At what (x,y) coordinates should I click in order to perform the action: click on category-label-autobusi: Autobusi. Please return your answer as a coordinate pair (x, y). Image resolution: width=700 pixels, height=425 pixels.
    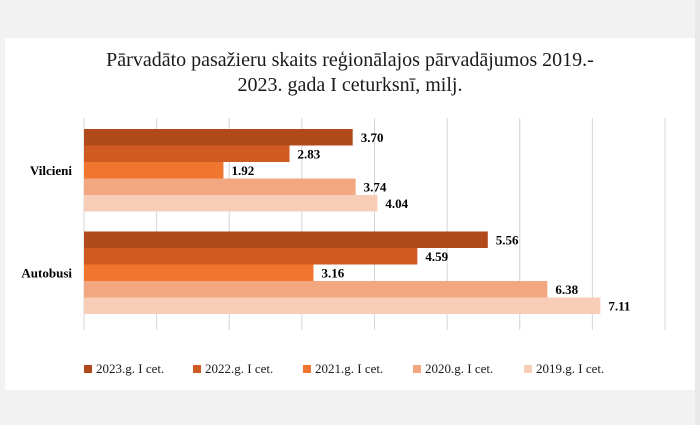
    Looking at the image, I should click on (46, 272).